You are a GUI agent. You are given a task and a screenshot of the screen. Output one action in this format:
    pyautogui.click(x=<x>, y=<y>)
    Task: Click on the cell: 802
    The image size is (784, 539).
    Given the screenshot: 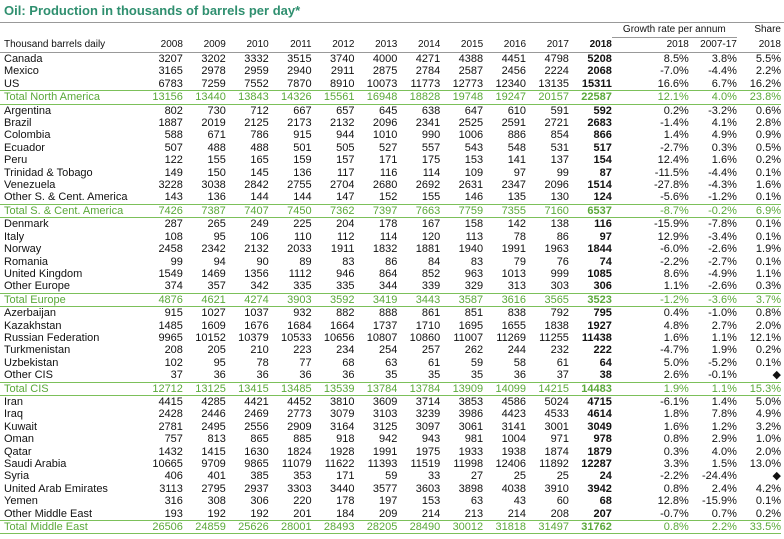 What is the action you would take?
    pyautogui.click(x=173, y=110)
    